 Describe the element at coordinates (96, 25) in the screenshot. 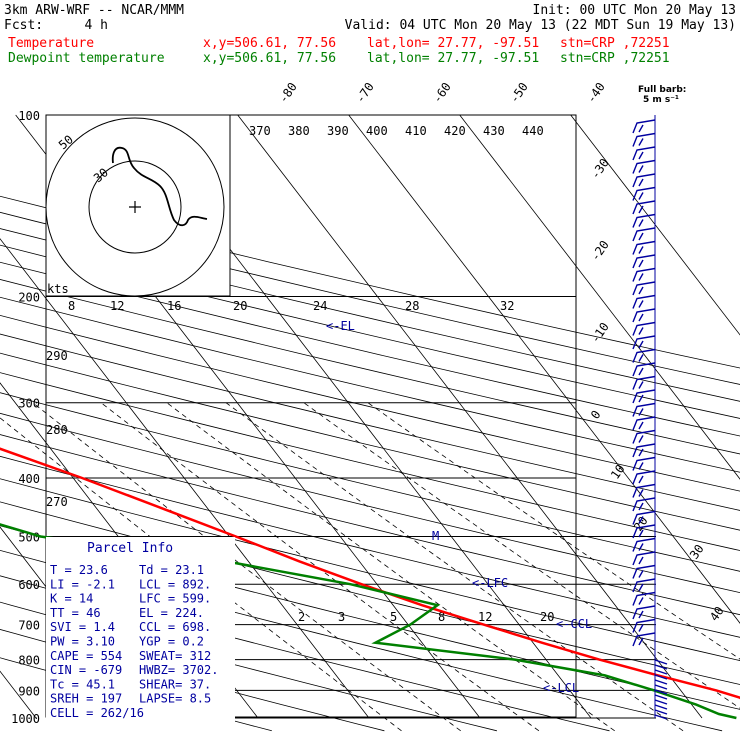

I see `fcst-value: 4 h` at that location.